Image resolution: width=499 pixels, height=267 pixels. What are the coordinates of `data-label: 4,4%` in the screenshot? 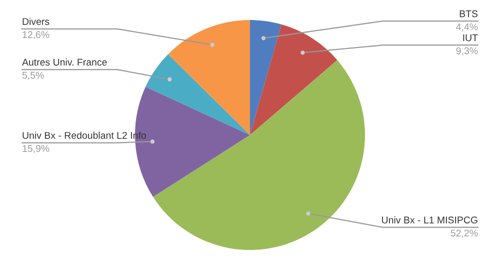 It's located at (467, 27).